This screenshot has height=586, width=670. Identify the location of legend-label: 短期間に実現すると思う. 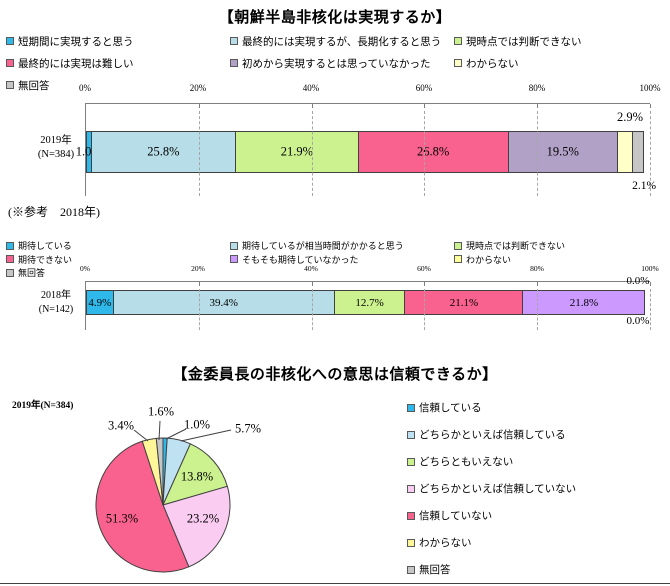
(76, 42).